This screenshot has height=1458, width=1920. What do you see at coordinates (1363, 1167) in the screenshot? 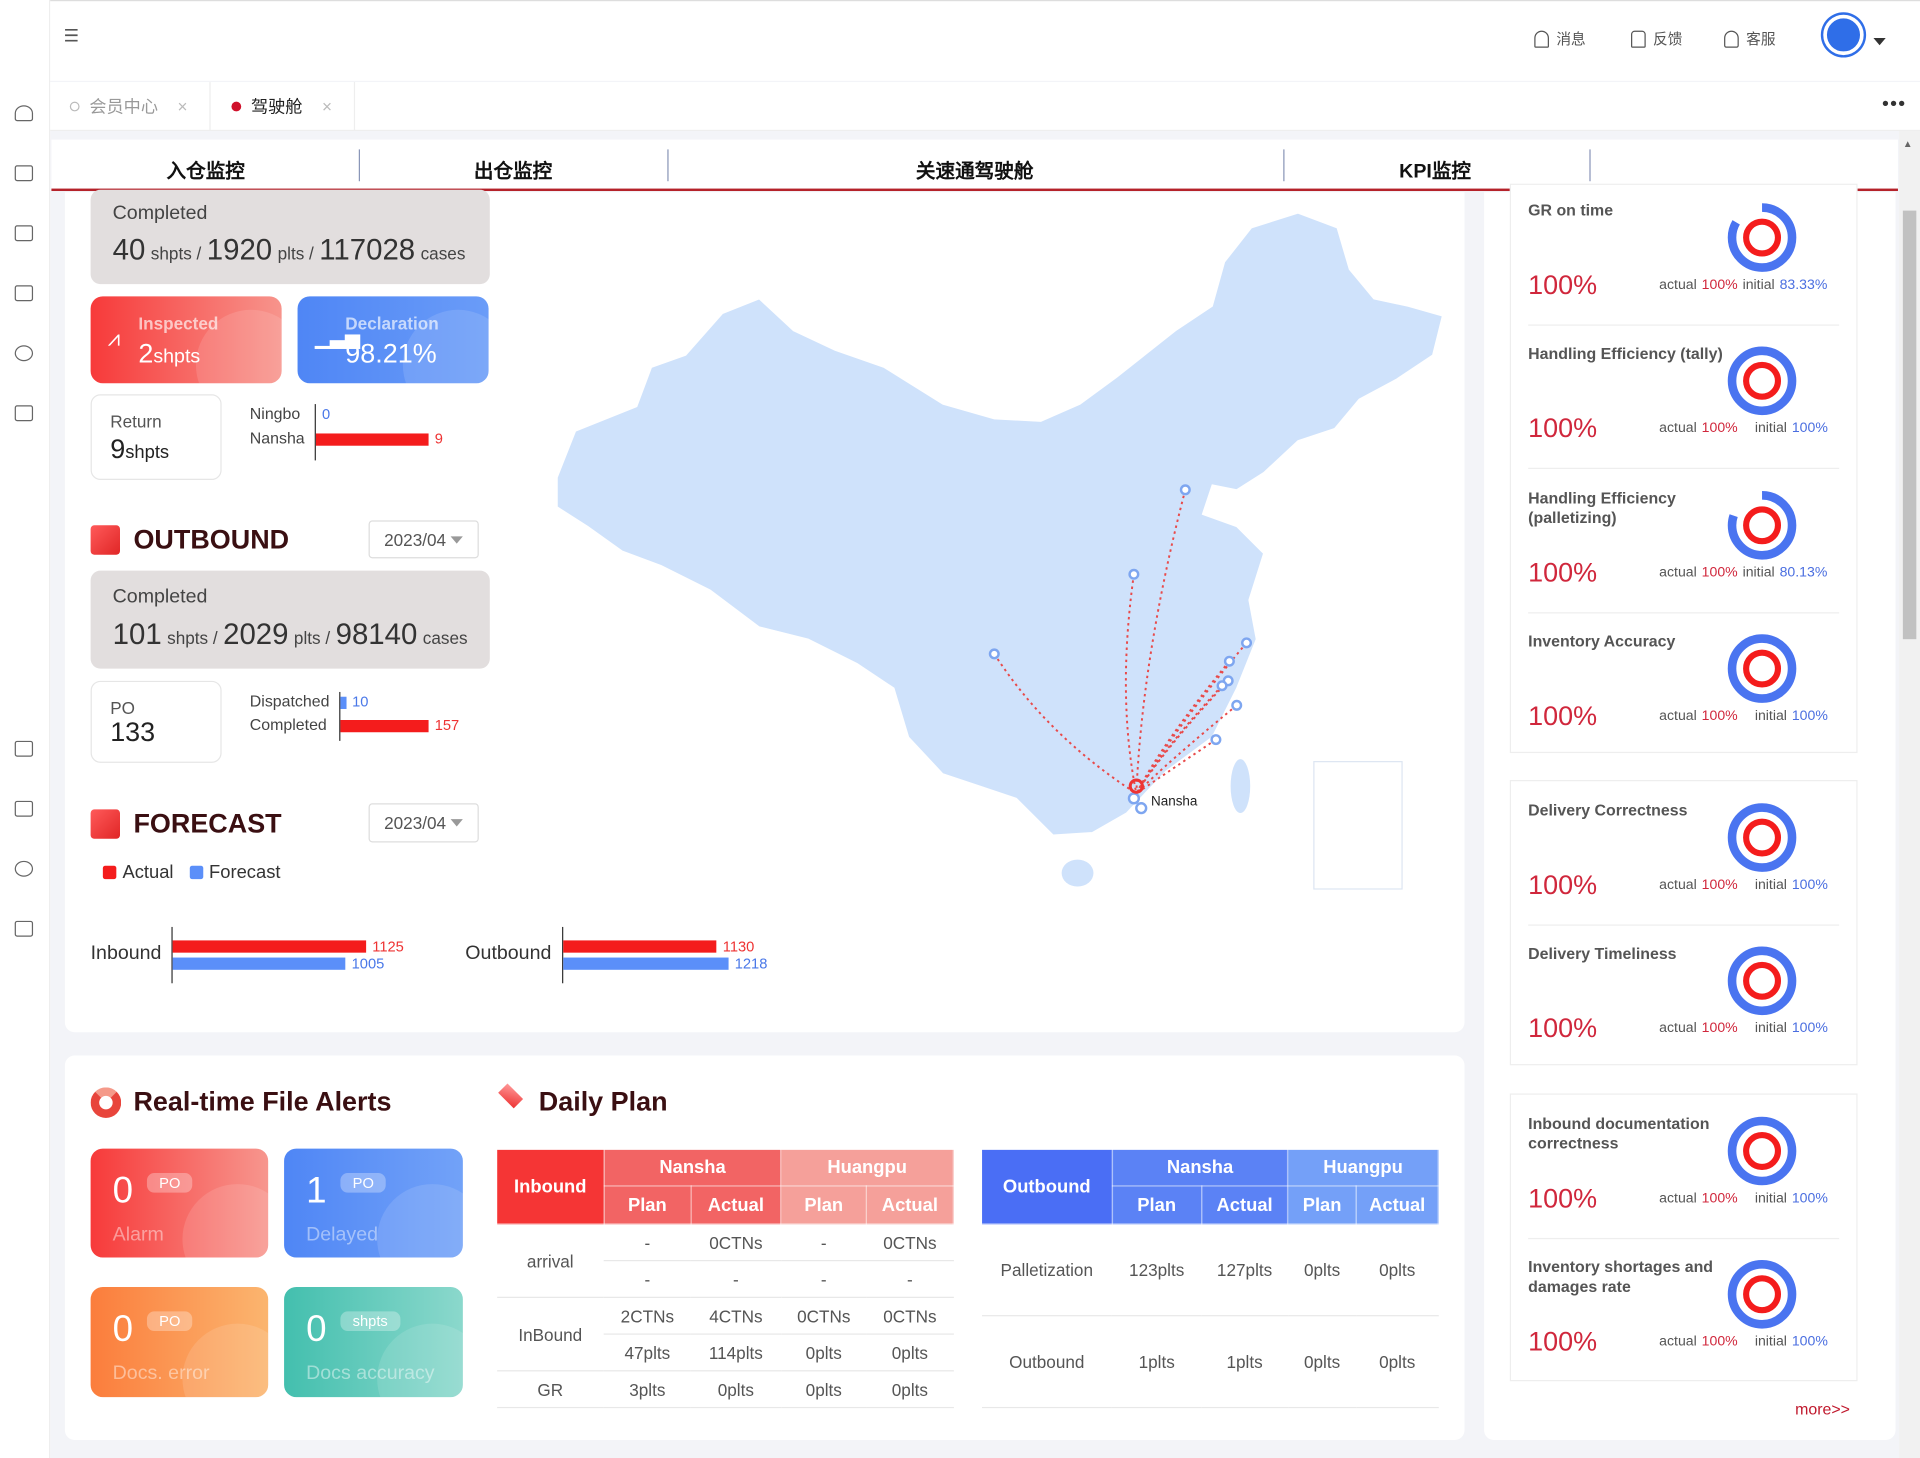
I see `group-header: Huangpu` at bounding box center [1363, 1167].